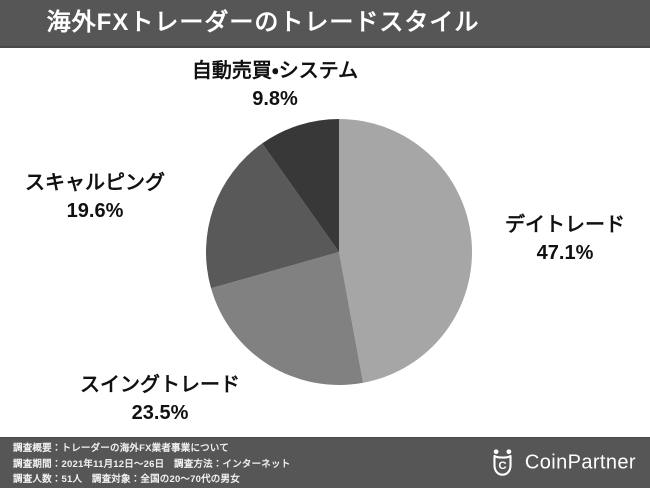 The width and height of the screenshot is (650, 488). Describe the element at coordinates (95, 197) in the screenshot. I see `pie-label-scalping: スキャルピング 19.6%` at that location.